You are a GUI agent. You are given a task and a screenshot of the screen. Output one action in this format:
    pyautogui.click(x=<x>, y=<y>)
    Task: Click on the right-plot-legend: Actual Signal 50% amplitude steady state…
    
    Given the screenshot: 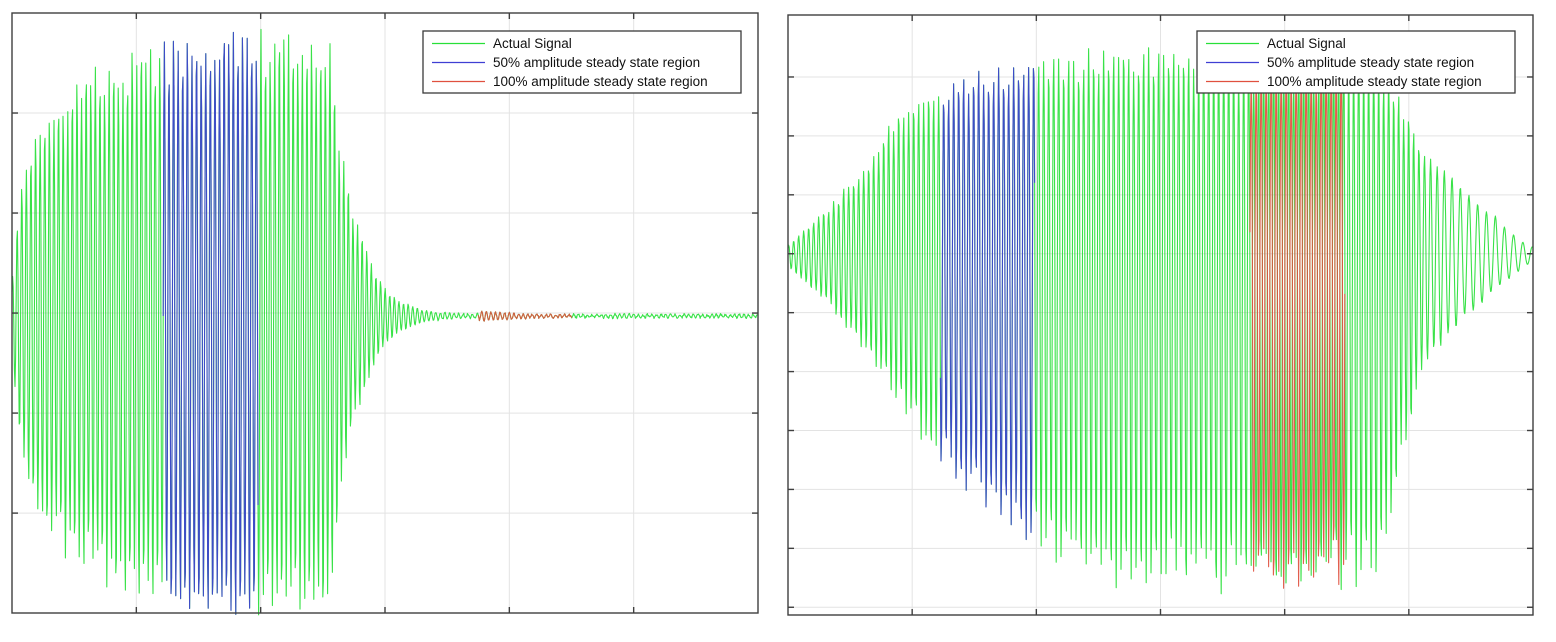 What is the action you would take?
    pyautogui.click(x=1356, y=62)
    